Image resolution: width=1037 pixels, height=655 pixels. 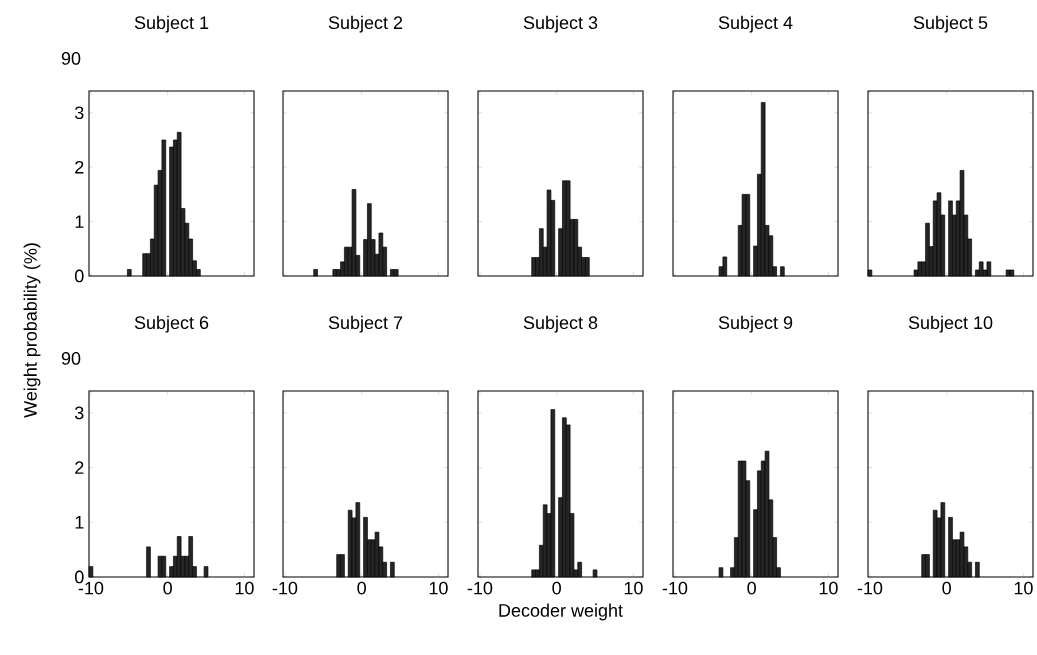 I want to click on text: Subject 8, so click(x=560, y=324).